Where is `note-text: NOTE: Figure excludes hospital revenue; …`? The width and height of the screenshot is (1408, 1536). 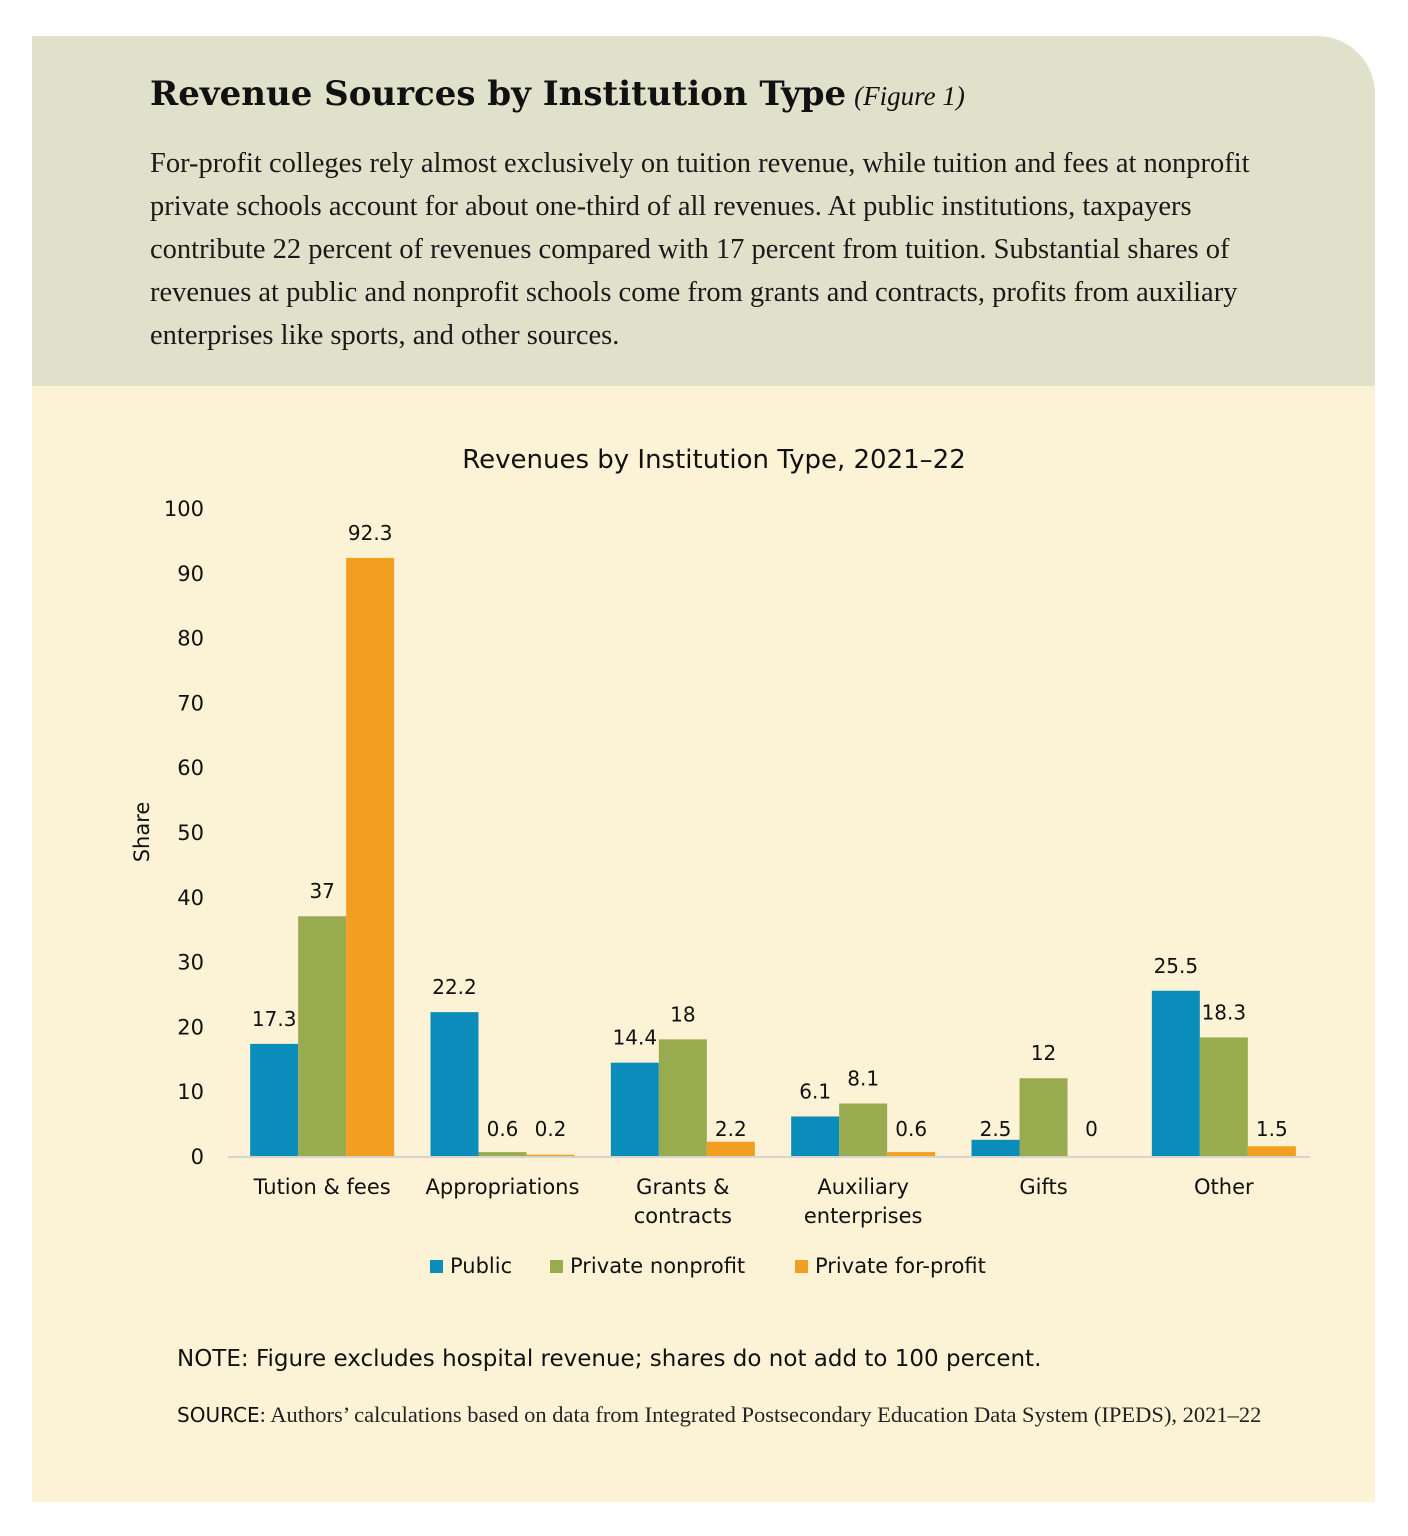 note-text: NOTE: Figure excludes hospital revenue; … is located at coordinates (609, 1359).